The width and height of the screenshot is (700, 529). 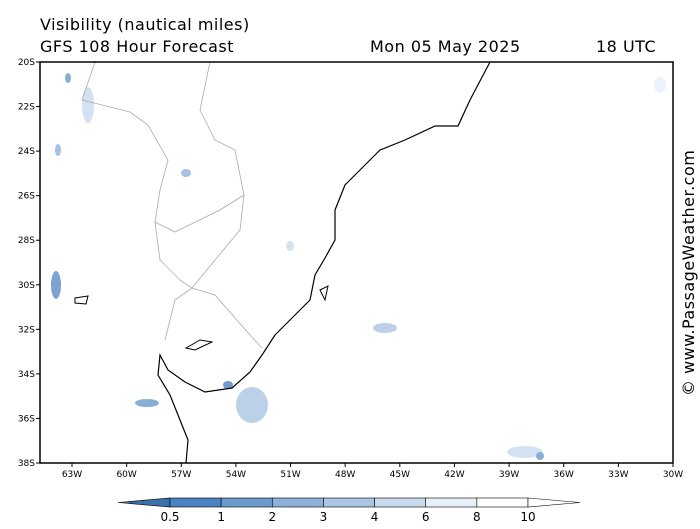 I want to click on lon-label: 60W, so click(x=126, y=475).